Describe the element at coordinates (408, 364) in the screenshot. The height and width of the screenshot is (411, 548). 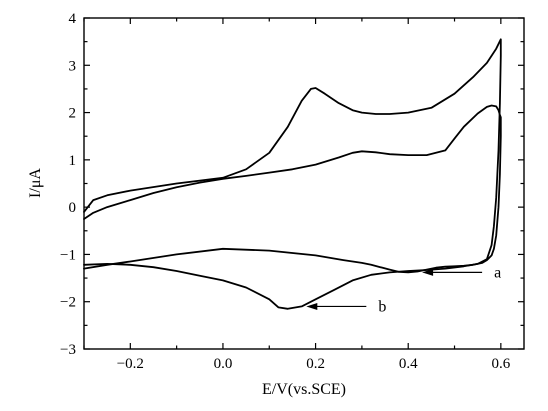
I see `x-tick-label: 0.4` at that location.